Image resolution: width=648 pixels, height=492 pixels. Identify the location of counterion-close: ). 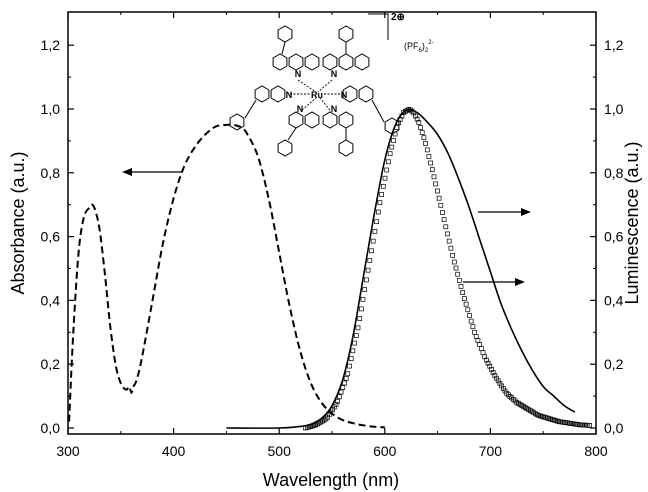
(423, 46).